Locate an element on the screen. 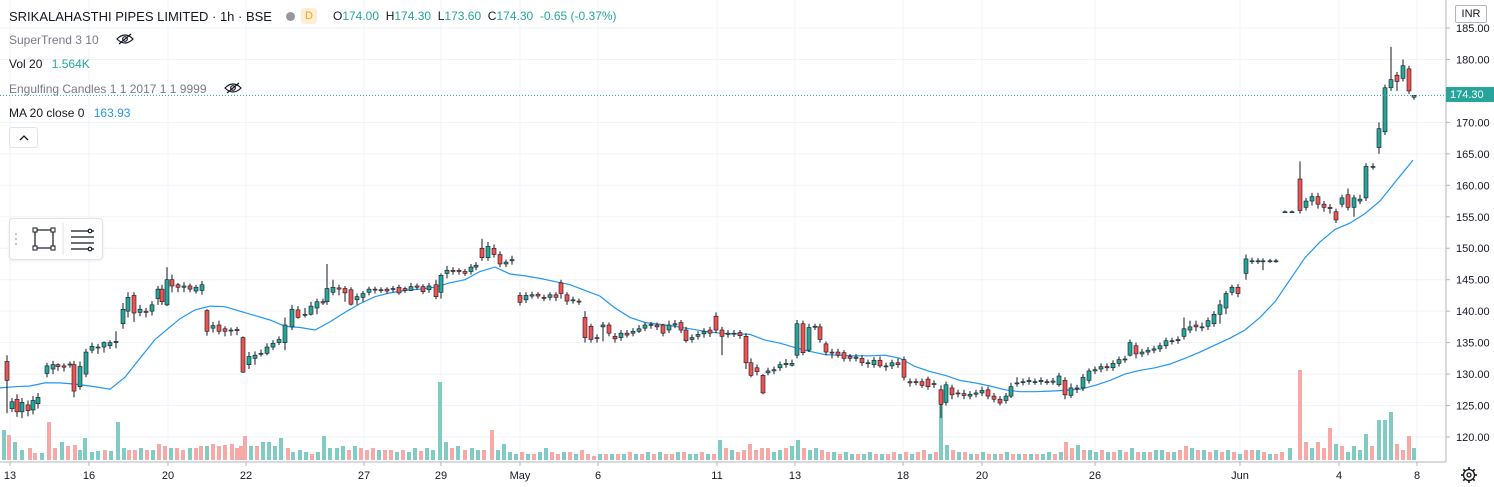  indicator-supertrend: SuperTrend 3 10 is located at coordinates (71, 40).